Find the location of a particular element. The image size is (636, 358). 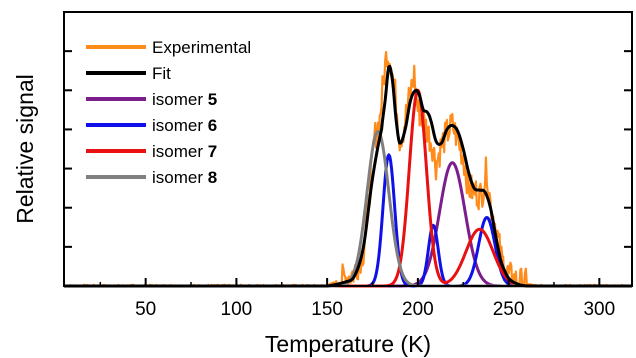

x-tick-label: 150 is located at coordinates (327, 309).